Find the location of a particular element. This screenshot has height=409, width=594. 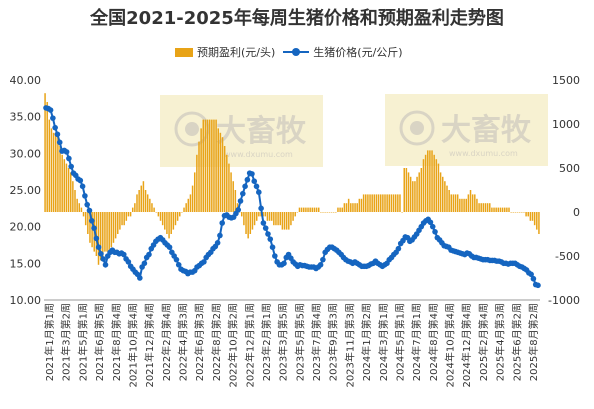

y-right-tick-label: 1500 is located at coordinates (566, 80).